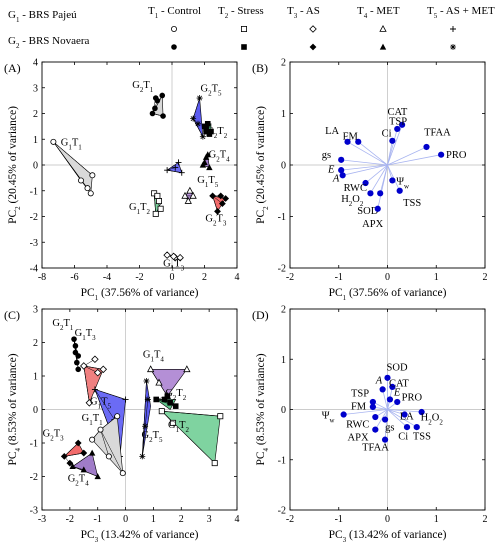  What do you see at coordinates (456, 155) in the screenshot?
I see `vector-label-PRO: PRO` at bounding box center [456, 155].